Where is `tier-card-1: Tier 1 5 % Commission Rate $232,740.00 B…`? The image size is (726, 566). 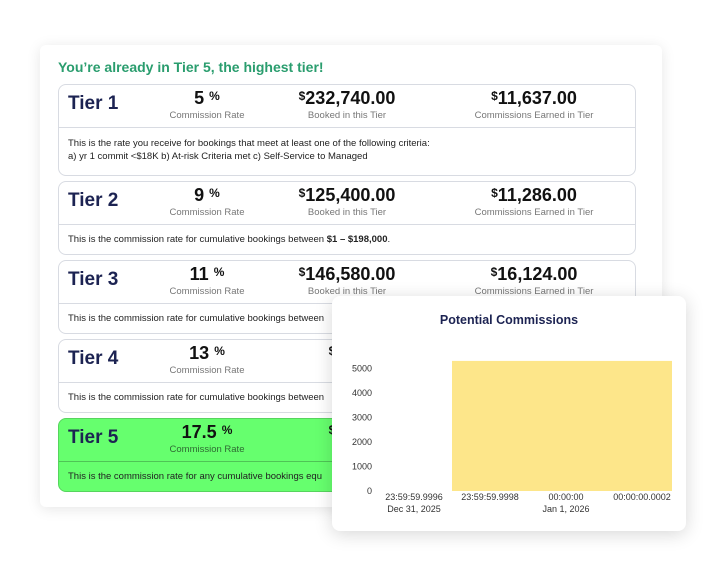
tier-card-1: Tier 1 5 % Commission Rate $232,740.00 B… is located at coordinates (347, 130).